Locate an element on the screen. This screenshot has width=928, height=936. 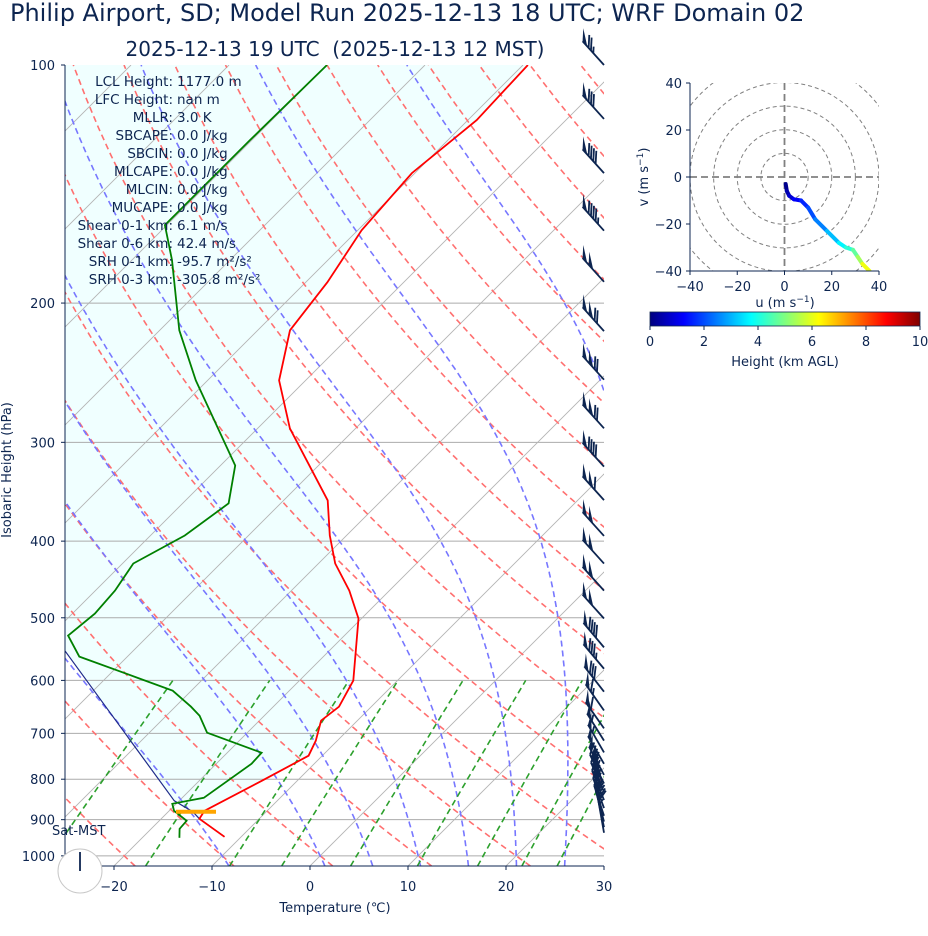
colorbar-gradient is located at coordinates (785, 319).